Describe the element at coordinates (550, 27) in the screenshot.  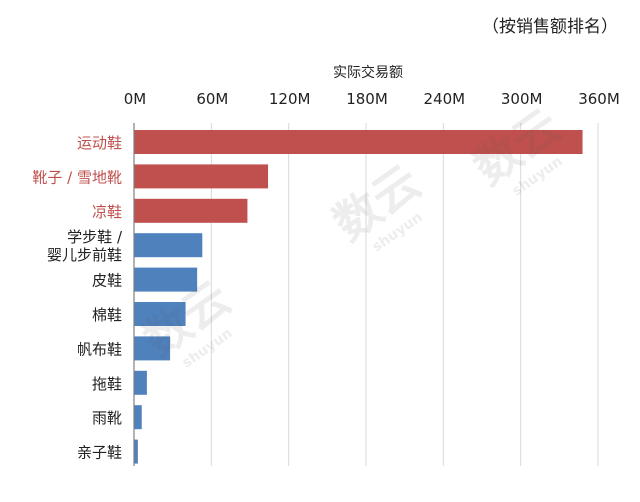
I see `ranking-note: （按销售额排名）` at that location.